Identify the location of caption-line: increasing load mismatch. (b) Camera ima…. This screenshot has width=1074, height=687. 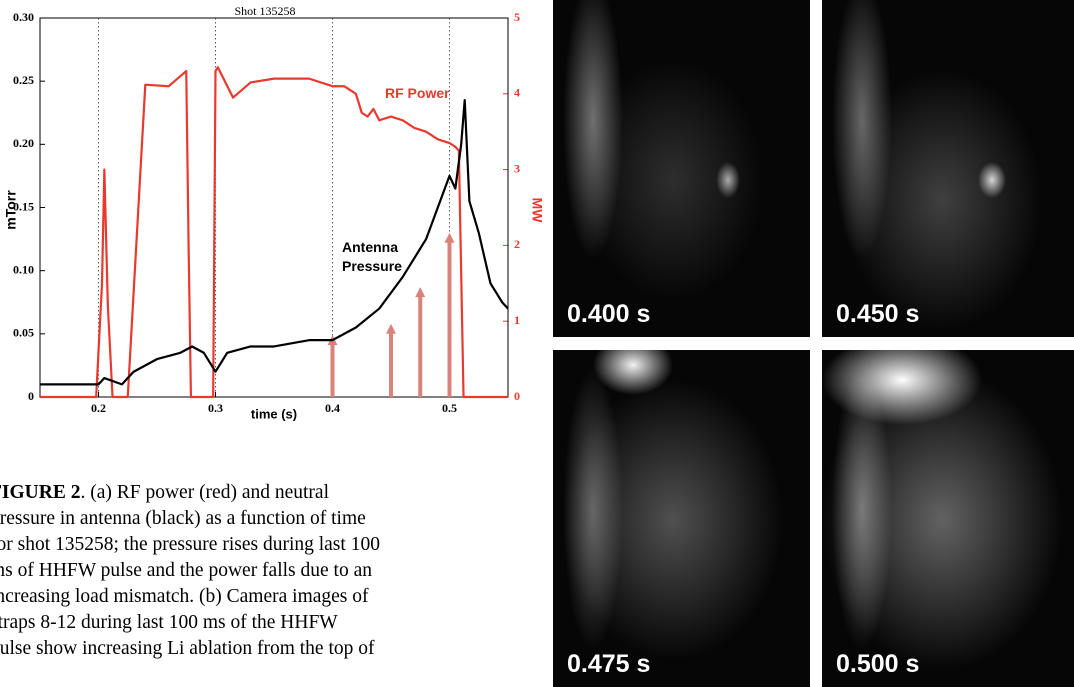
(267, 597).